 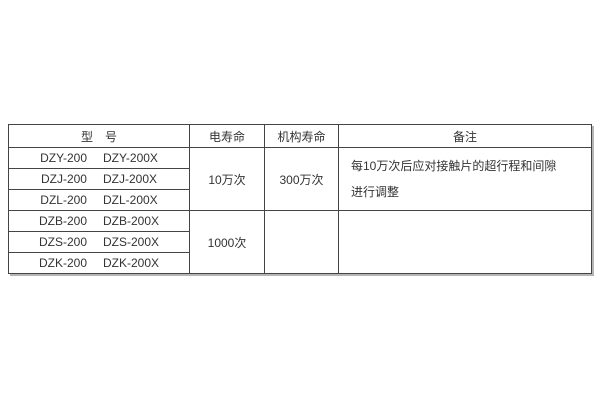 I want to click on electrical-life-cell: 1000次, so click(x=227, y=242).